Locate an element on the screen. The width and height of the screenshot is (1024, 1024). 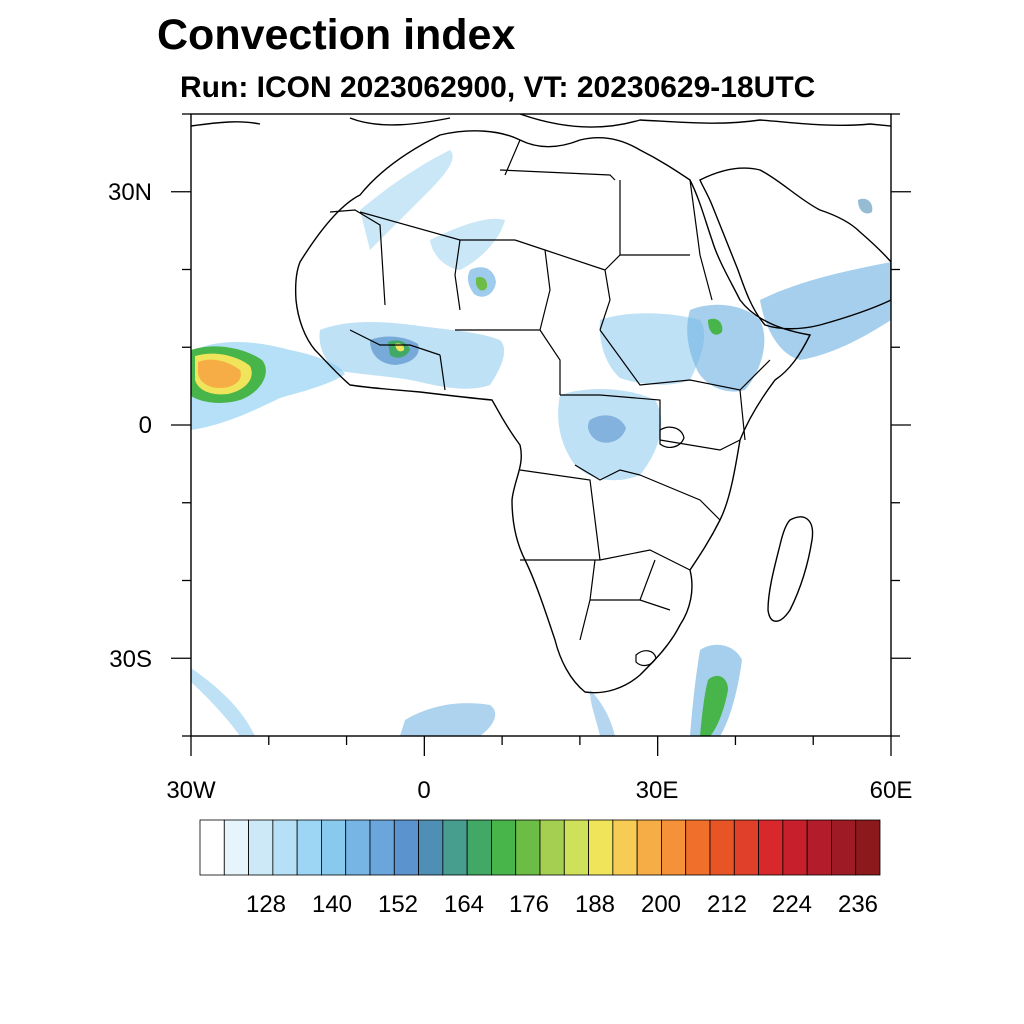
convection-region-sahara-streak is located at coordinates (406, 200).